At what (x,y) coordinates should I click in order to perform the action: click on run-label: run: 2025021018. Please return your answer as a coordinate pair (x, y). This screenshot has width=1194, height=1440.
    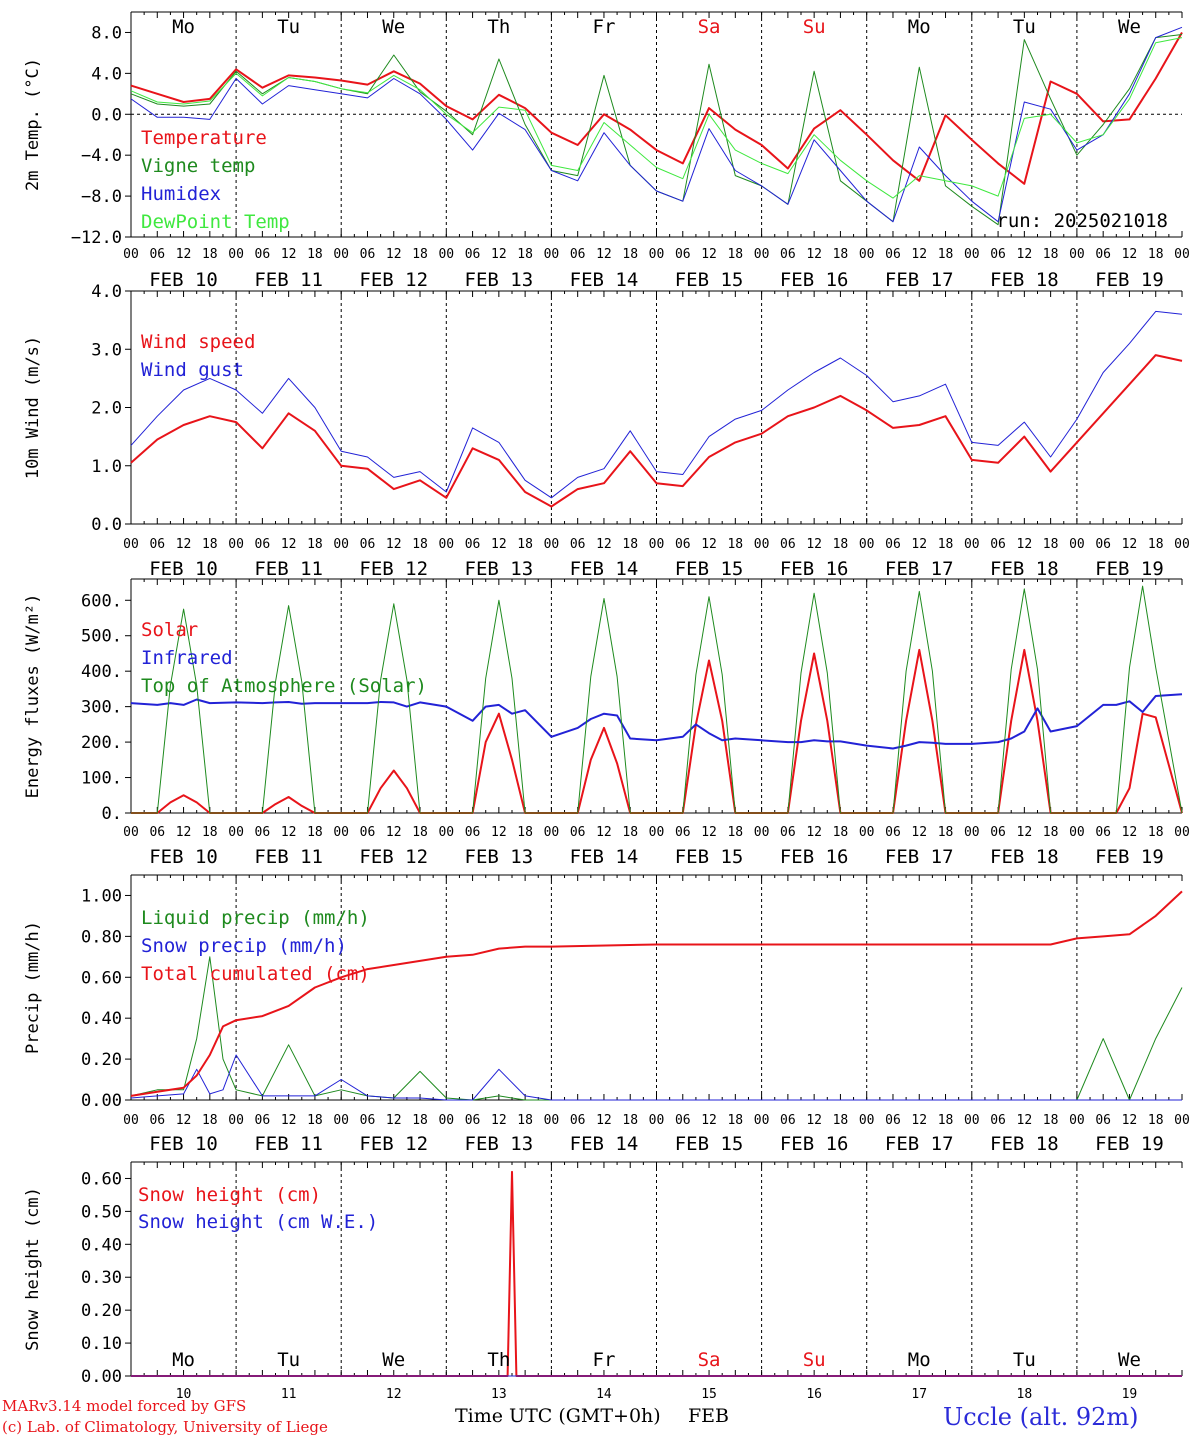
    Looking at the image, I should click on (1082, 221).